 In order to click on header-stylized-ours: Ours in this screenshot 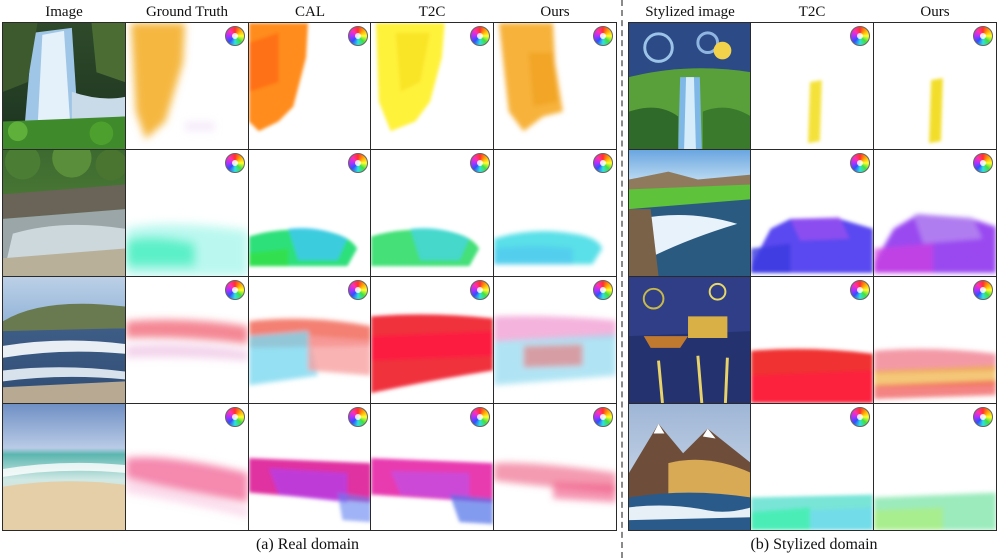, I will do `click(935, 12)`.